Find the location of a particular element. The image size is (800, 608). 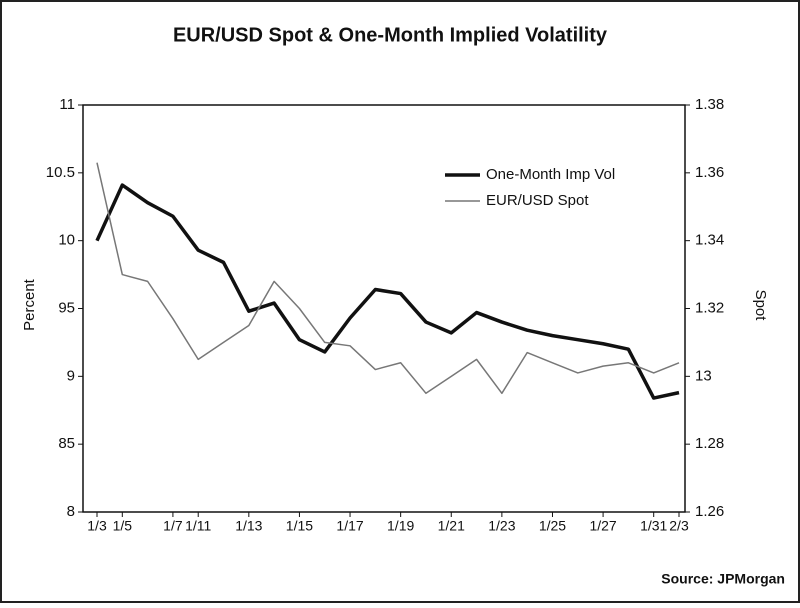

y2-tick-label: 1.32 is located at coordinates (709, 307).